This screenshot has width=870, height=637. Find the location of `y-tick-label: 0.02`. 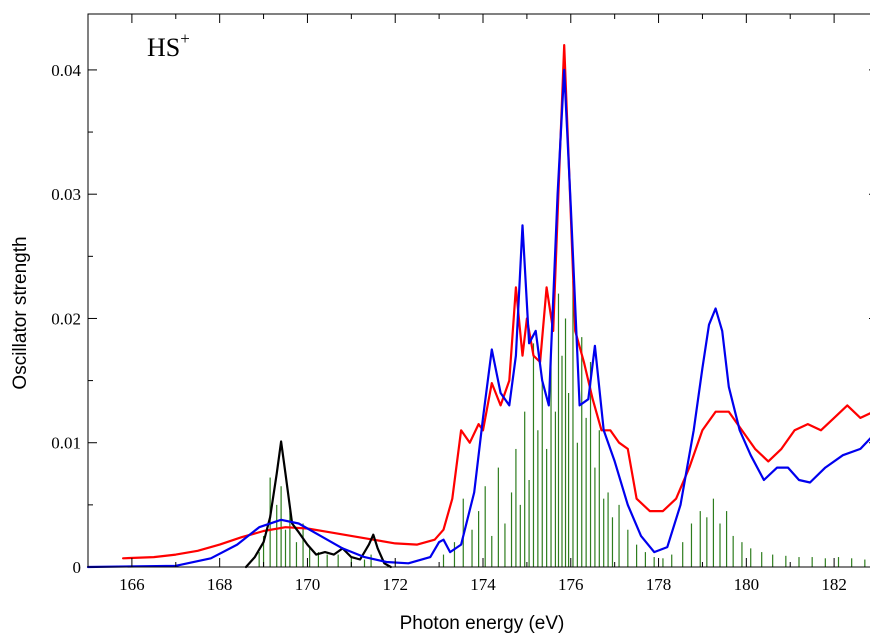

y-tick-label: 0.02 is located at coordinates (66, 318).